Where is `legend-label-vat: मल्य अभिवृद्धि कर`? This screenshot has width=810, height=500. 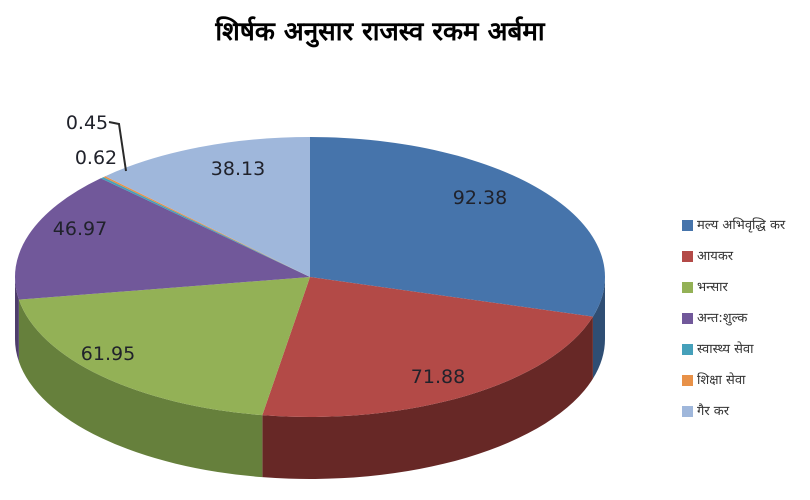 legend-label-vat: मल्य अभिवृद्धि कर is located at coordinates (741, 225).